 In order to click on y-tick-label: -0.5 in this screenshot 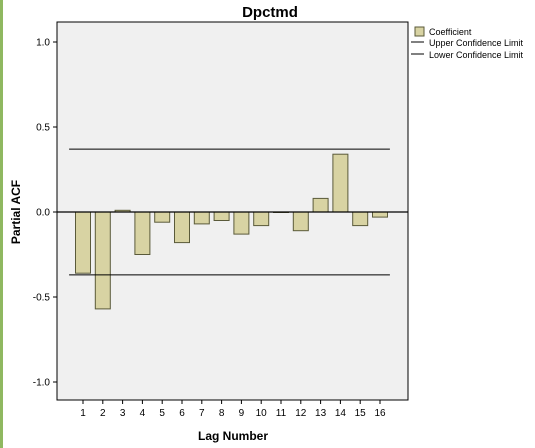, I will do `click(42, 298)`.